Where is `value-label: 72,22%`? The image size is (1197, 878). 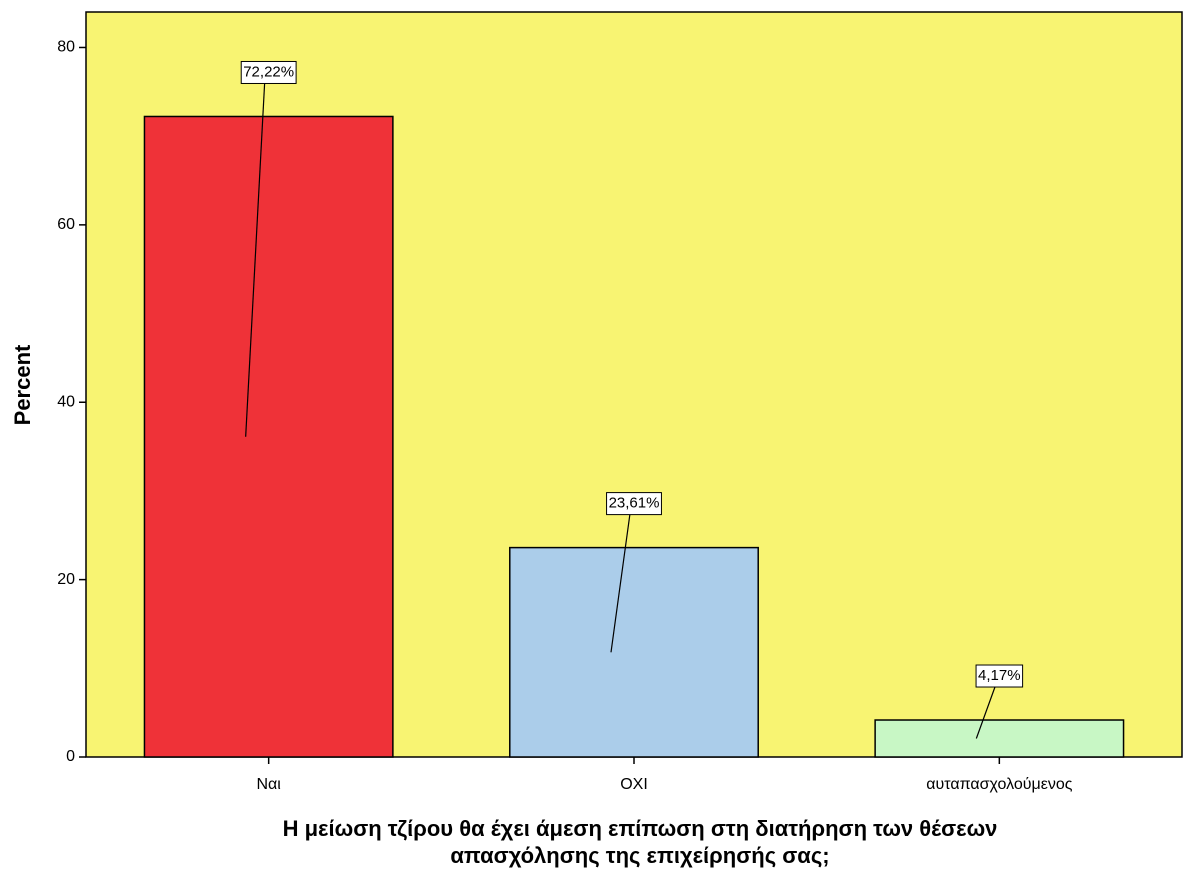 value-label: 72,22% is located at coordinates (268, 71).